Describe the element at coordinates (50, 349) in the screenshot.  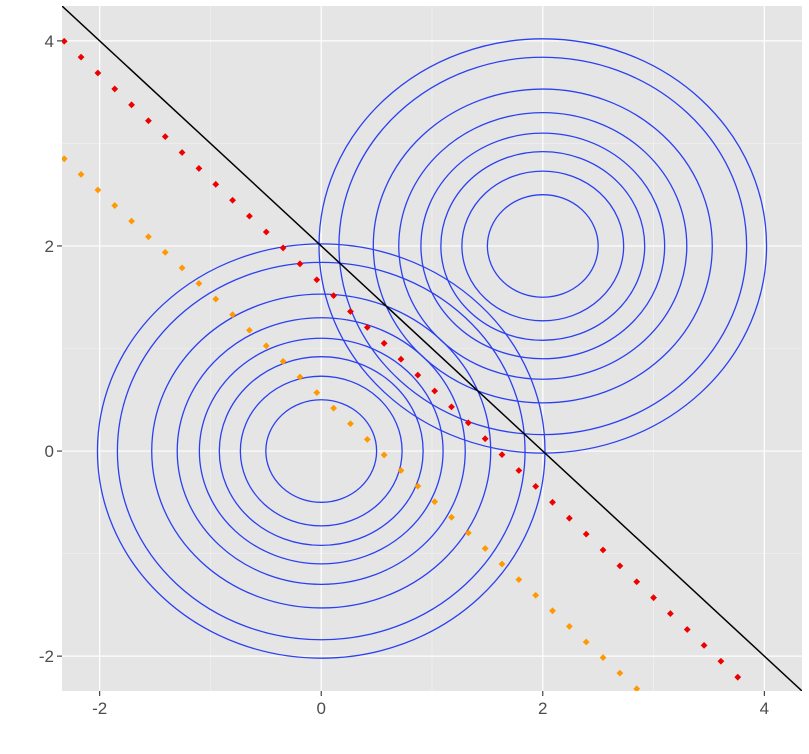
I see `y-axis: -2 0 2 4` at that location.